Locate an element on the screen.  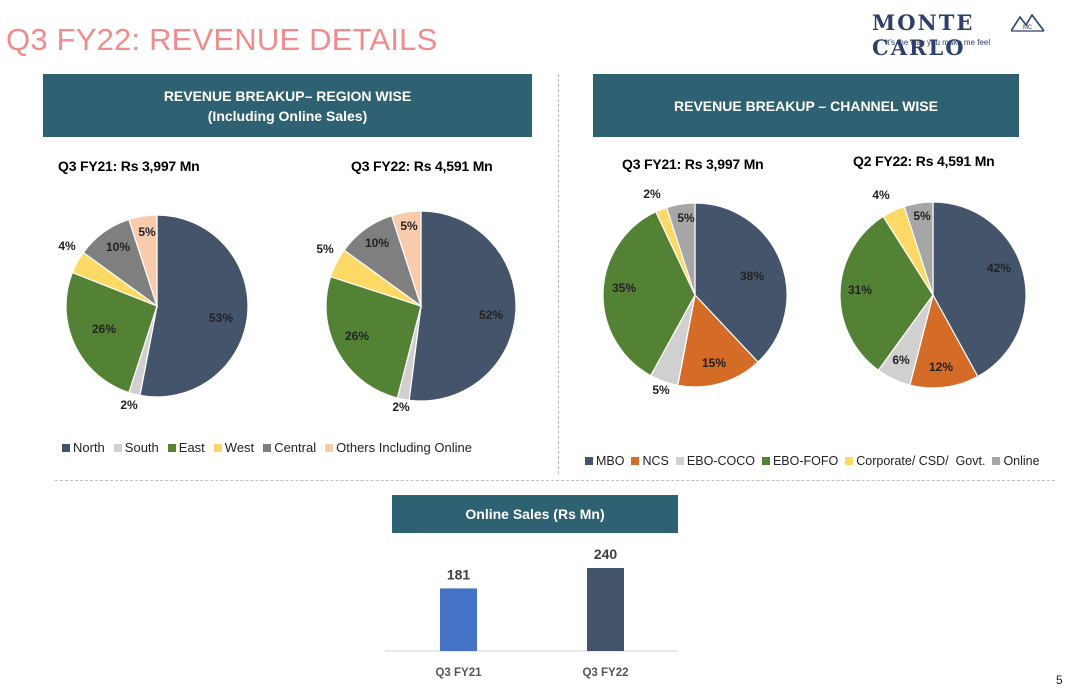
region-legend-west: West is located at coordinates (234, 447).